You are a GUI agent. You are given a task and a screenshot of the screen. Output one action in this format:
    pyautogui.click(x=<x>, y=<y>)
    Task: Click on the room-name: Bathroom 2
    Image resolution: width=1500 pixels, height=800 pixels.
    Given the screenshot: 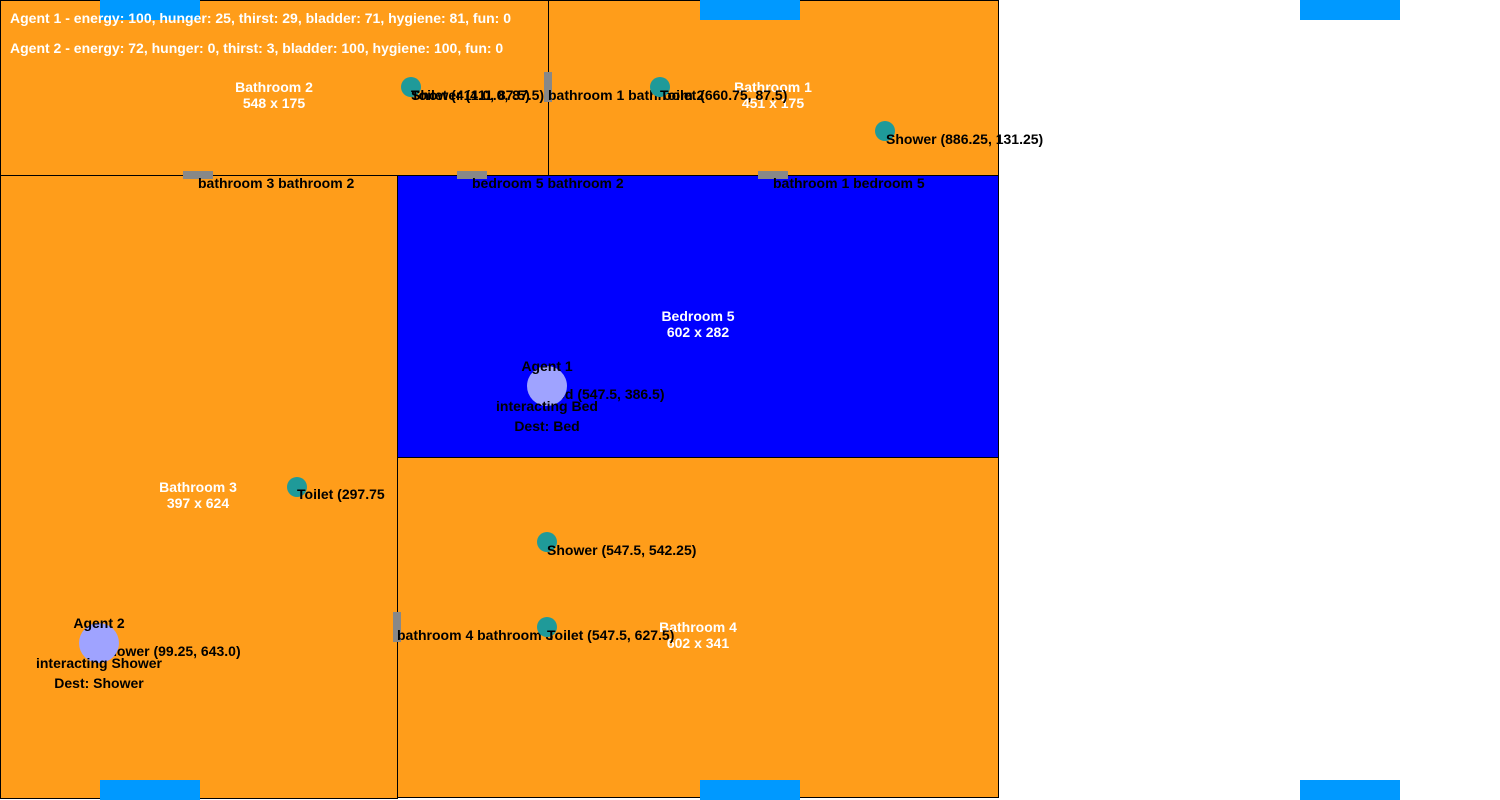 What is the action you would take?
    pyautogui.click(x=274, y=87)
    